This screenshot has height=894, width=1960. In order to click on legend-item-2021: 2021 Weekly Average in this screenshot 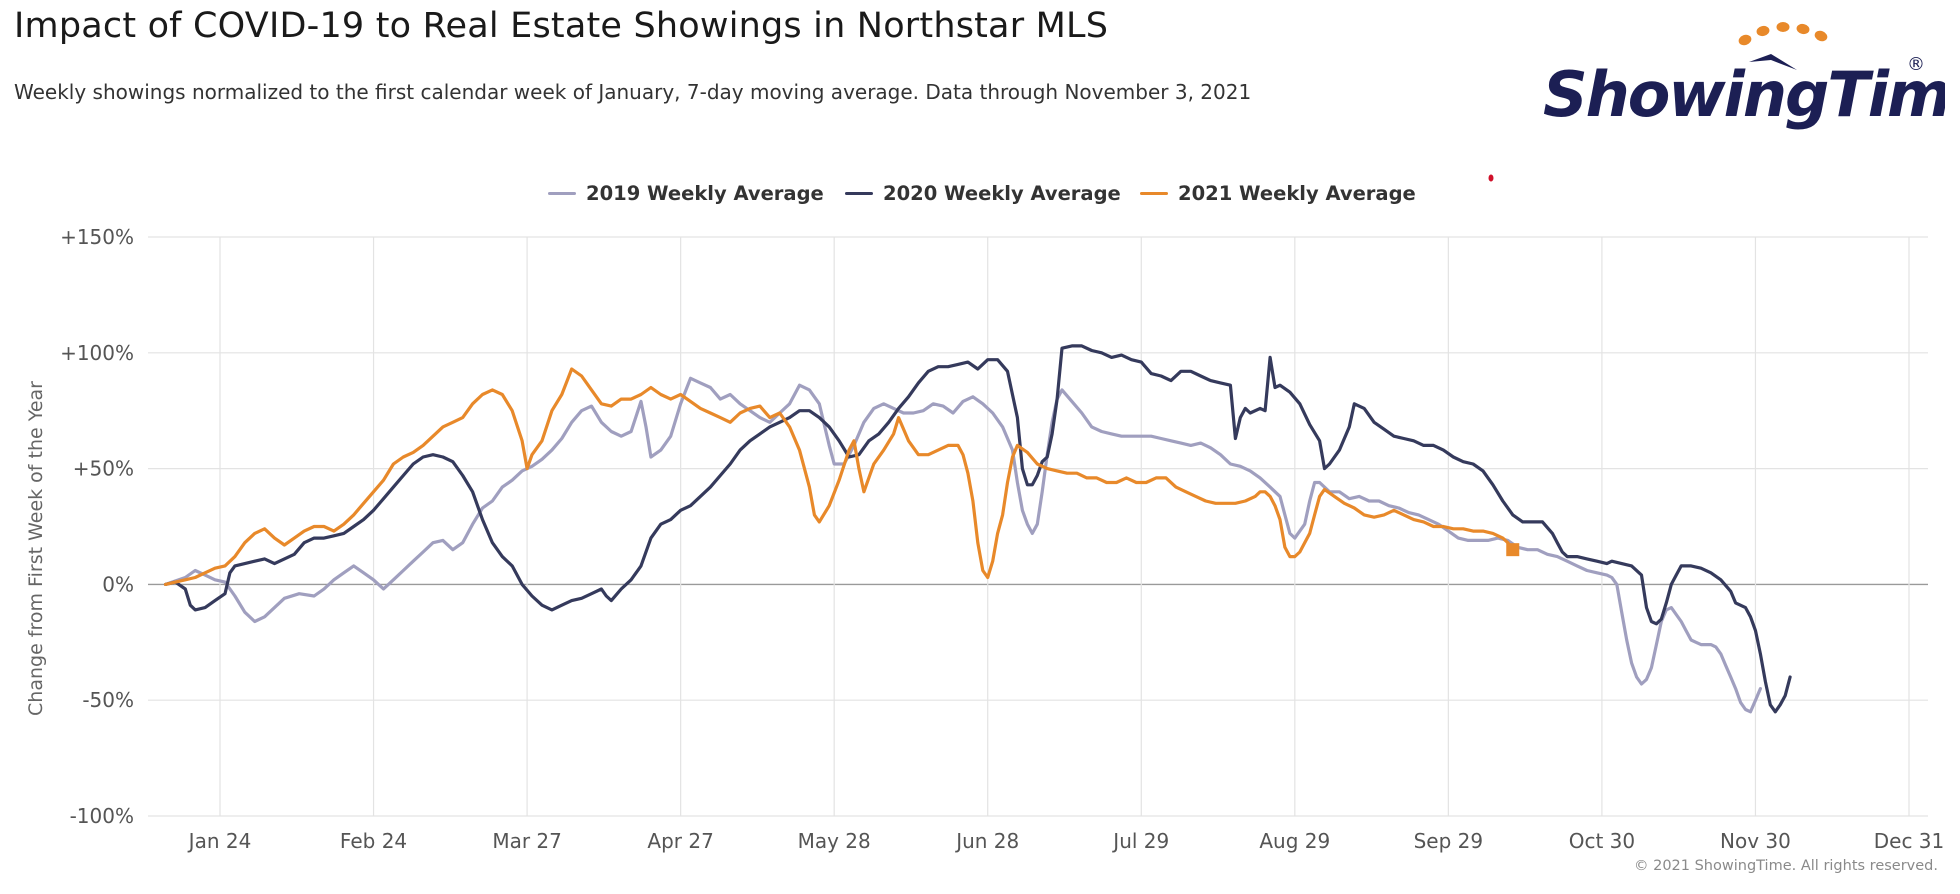, I will do `click(1278, 193)`.